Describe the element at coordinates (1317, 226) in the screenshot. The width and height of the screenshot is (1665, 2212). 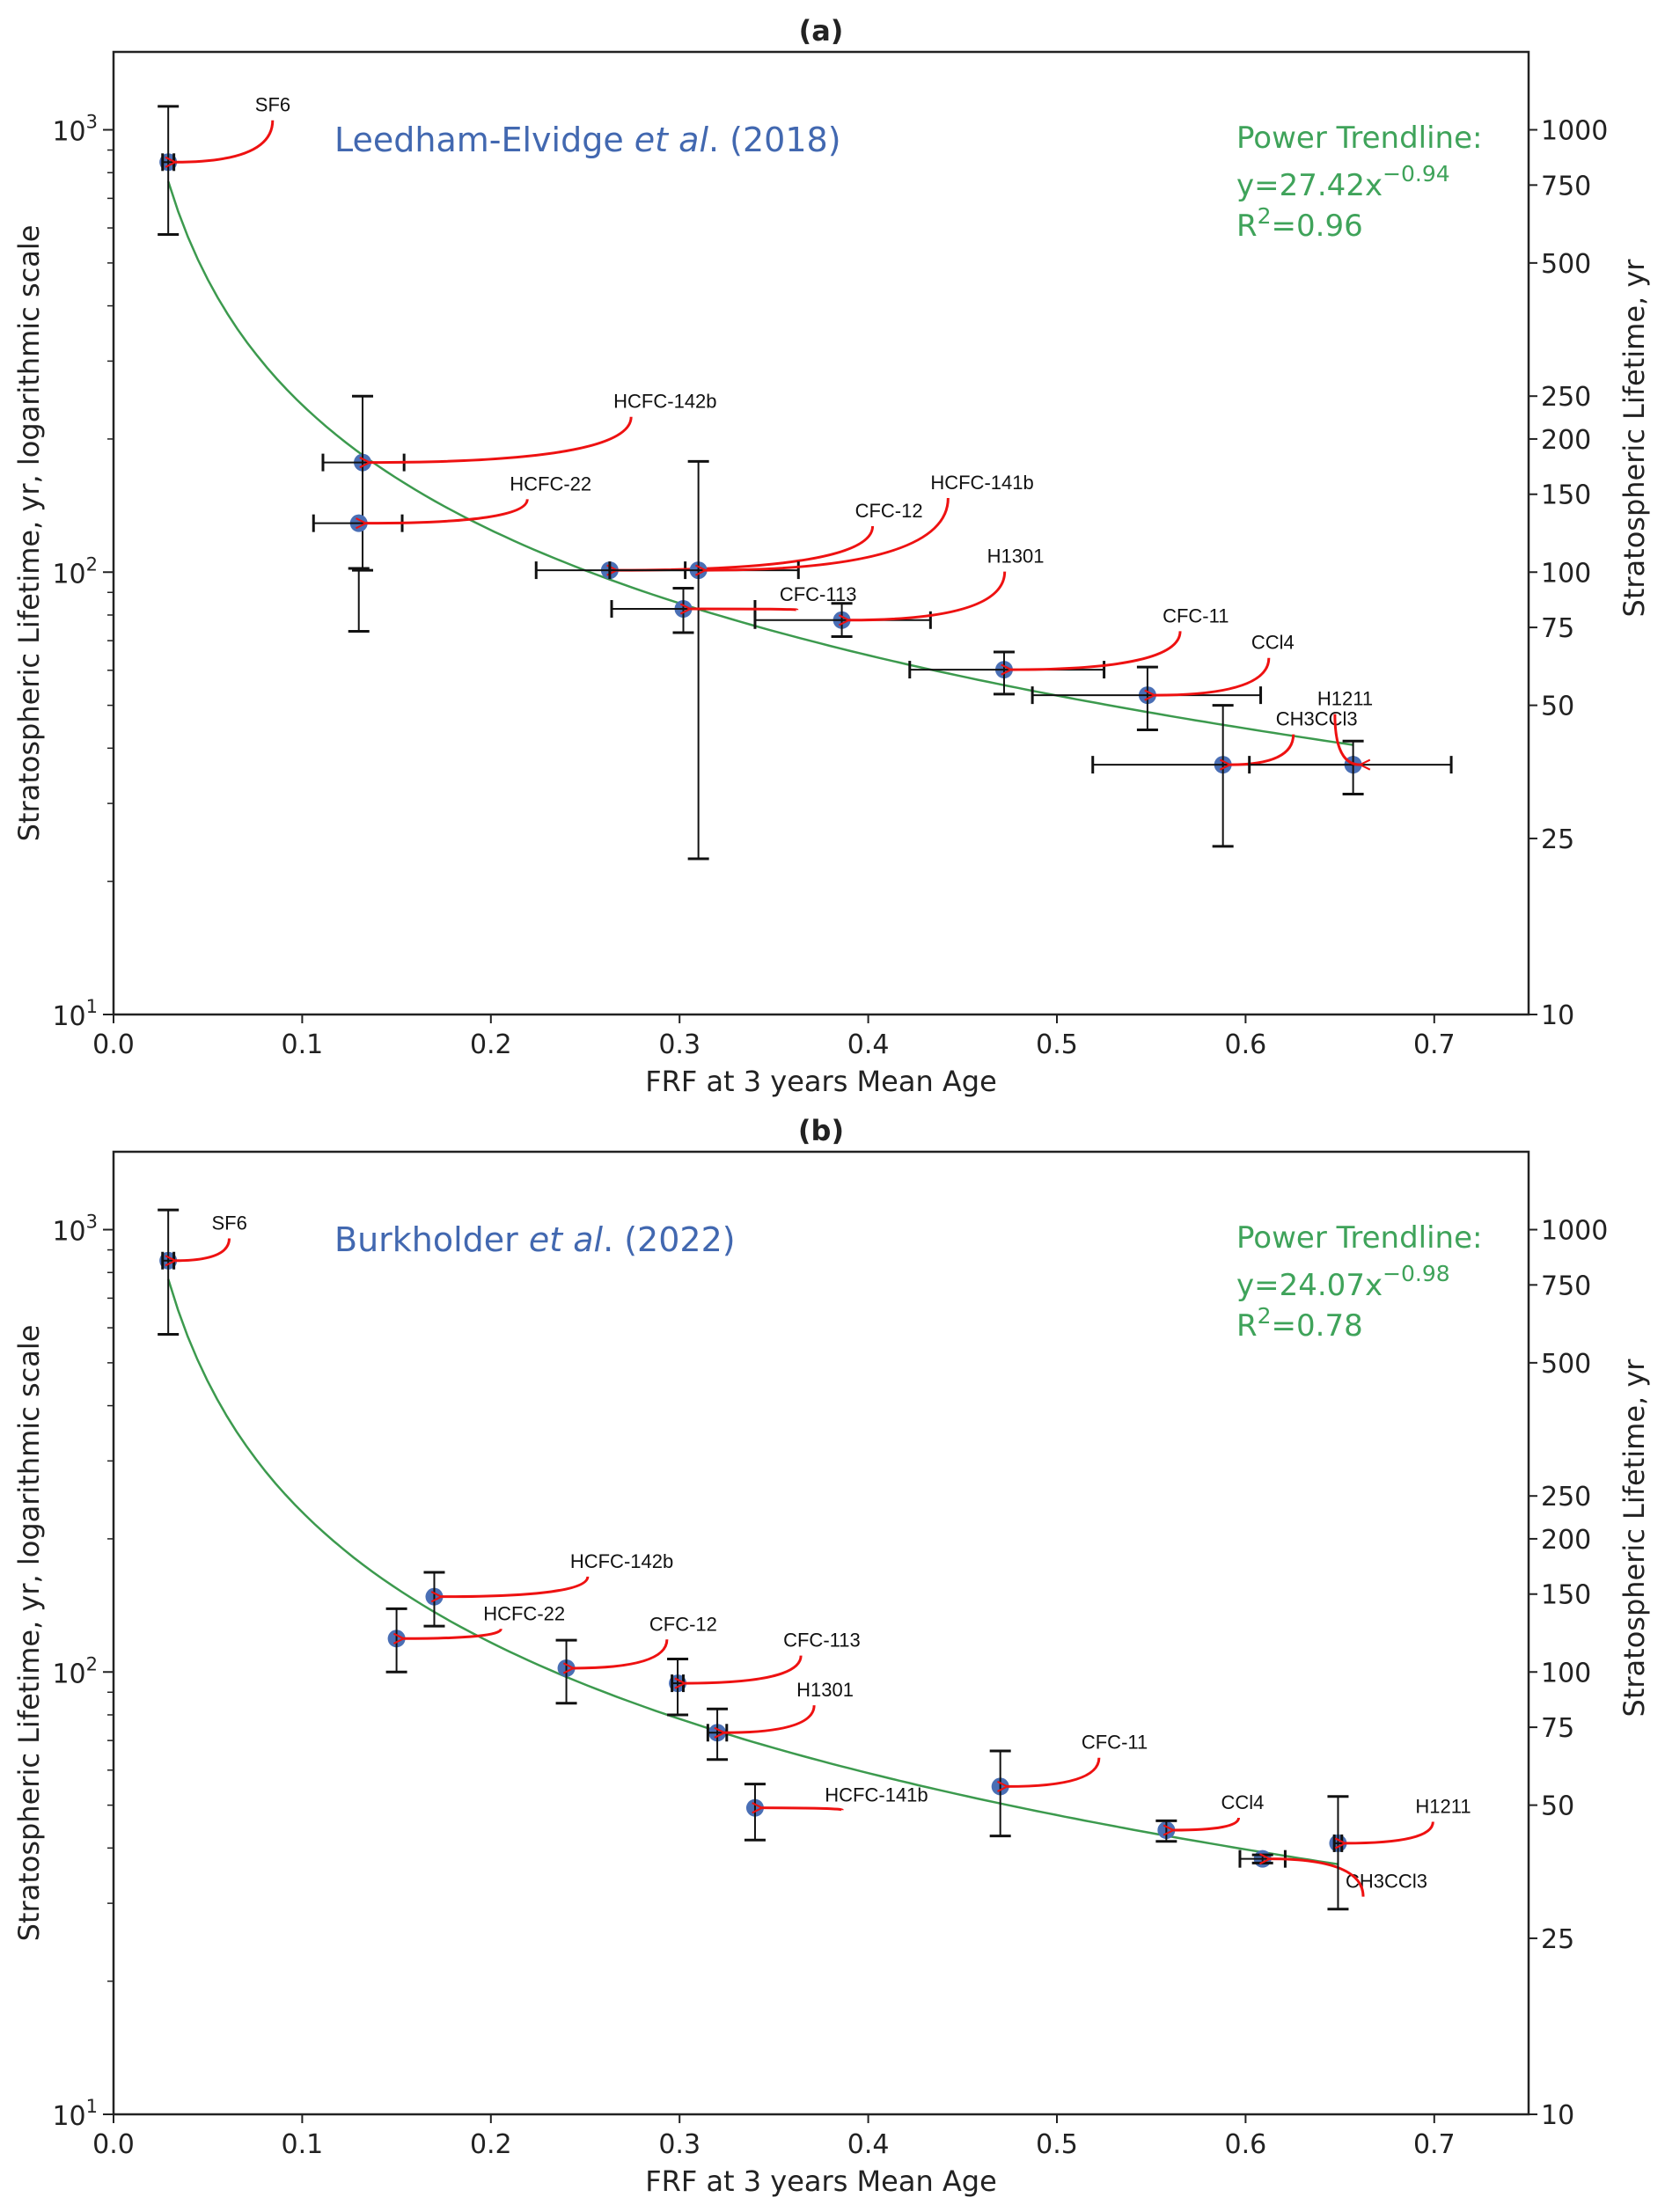
I see `r2-value: =0.96` at that location.